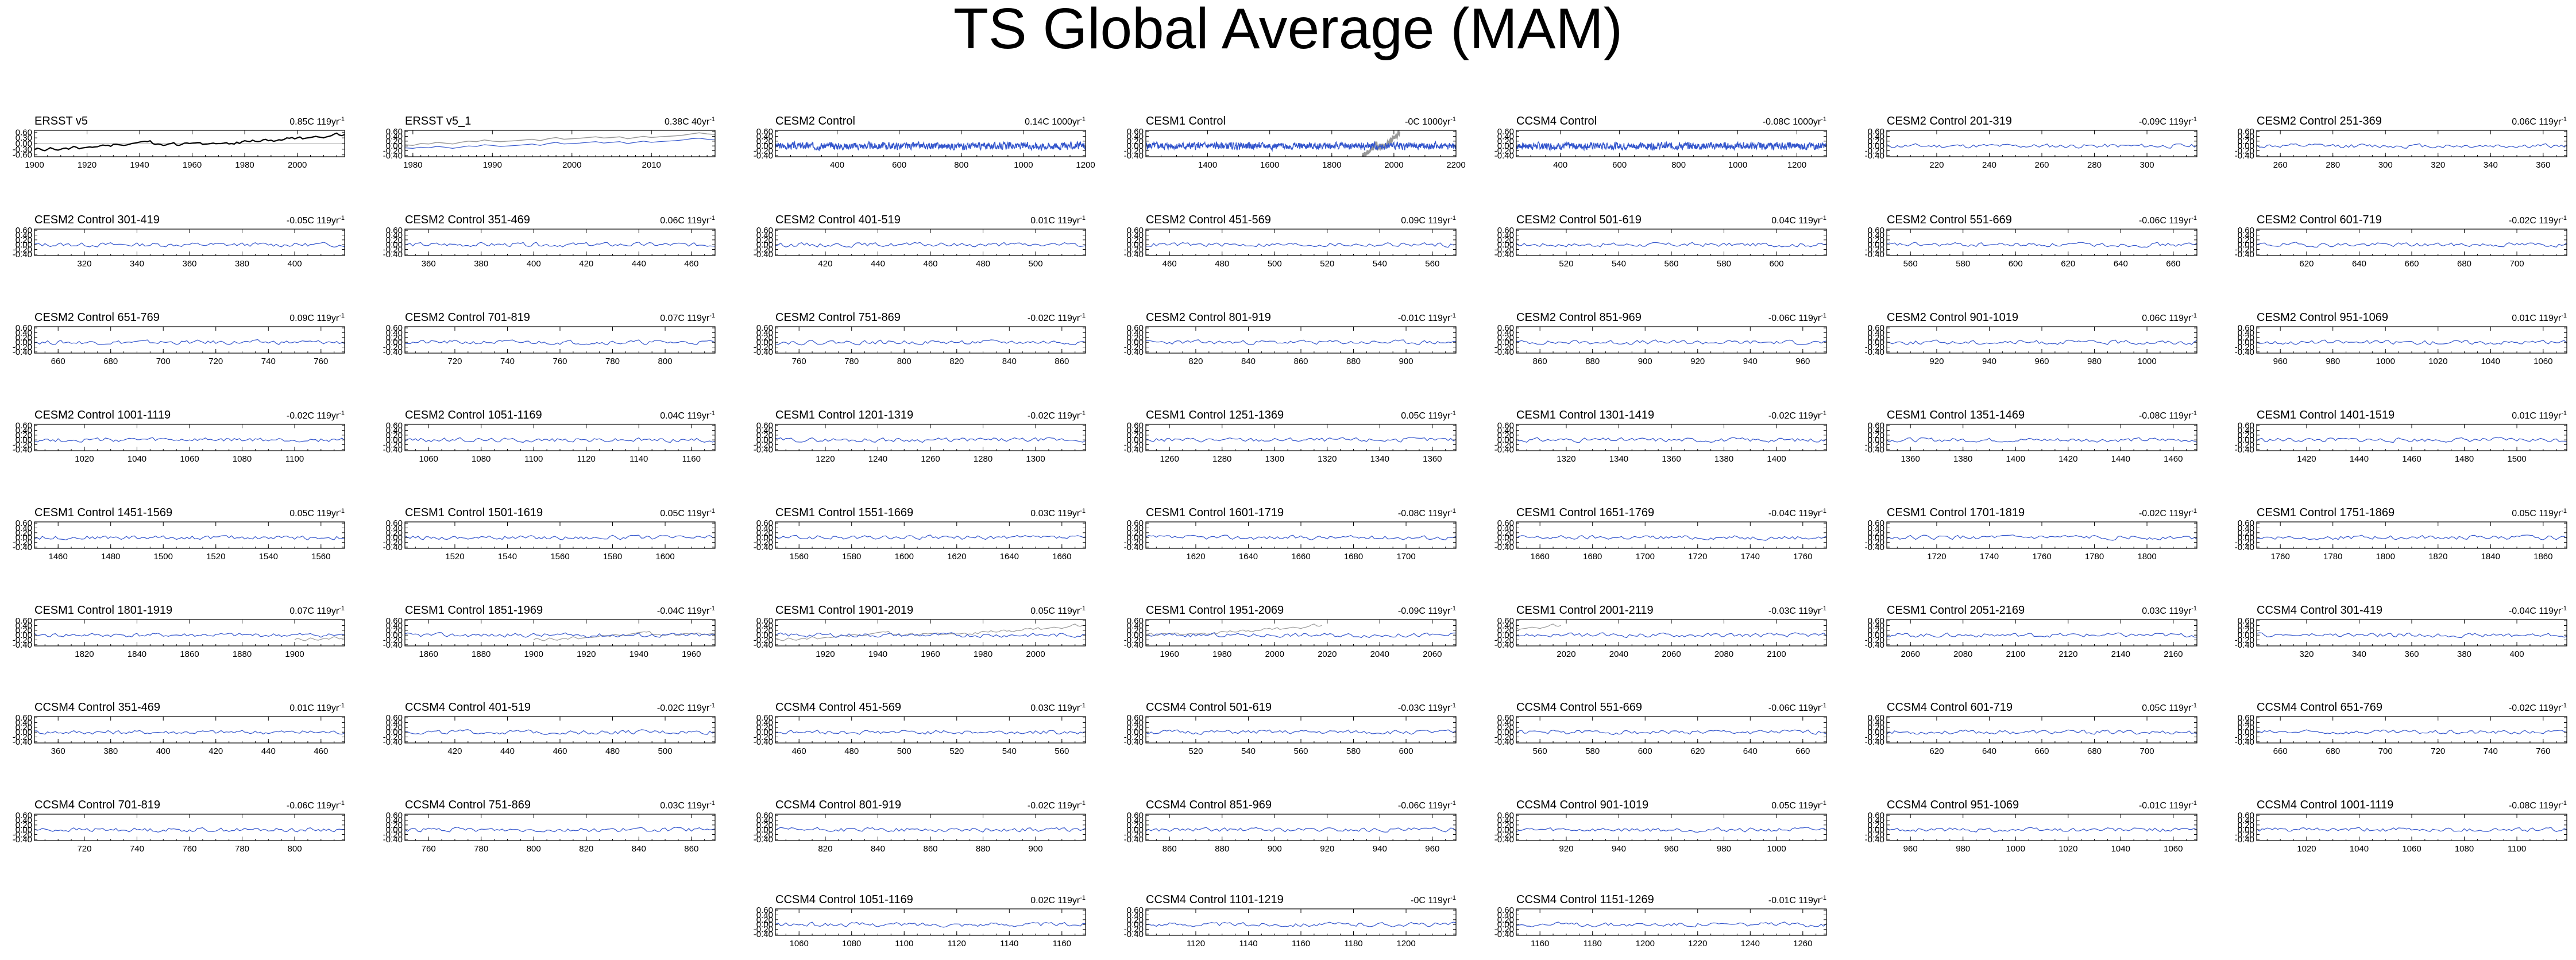 This screenshot has height=960, width=2576. What do you see at coordinates (1750, 361) in the screenshot?
I see `x-tick-label: 940` at bounding box center [1750, 361].